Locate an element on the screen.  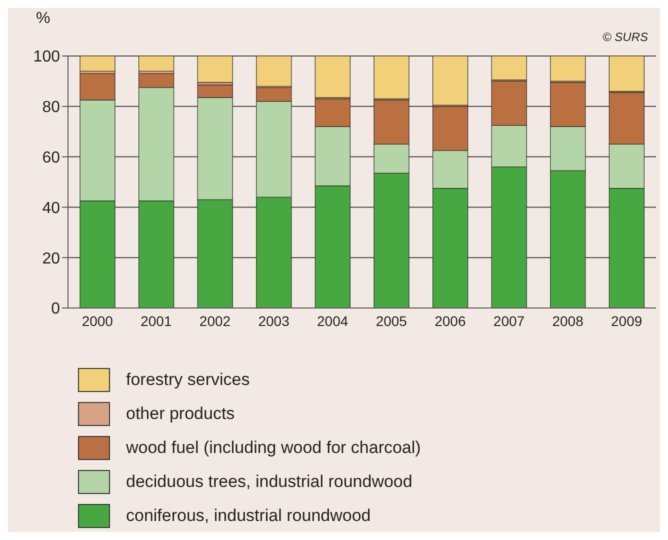
y-tick-label: 20 is located at coordinates (51, 259).